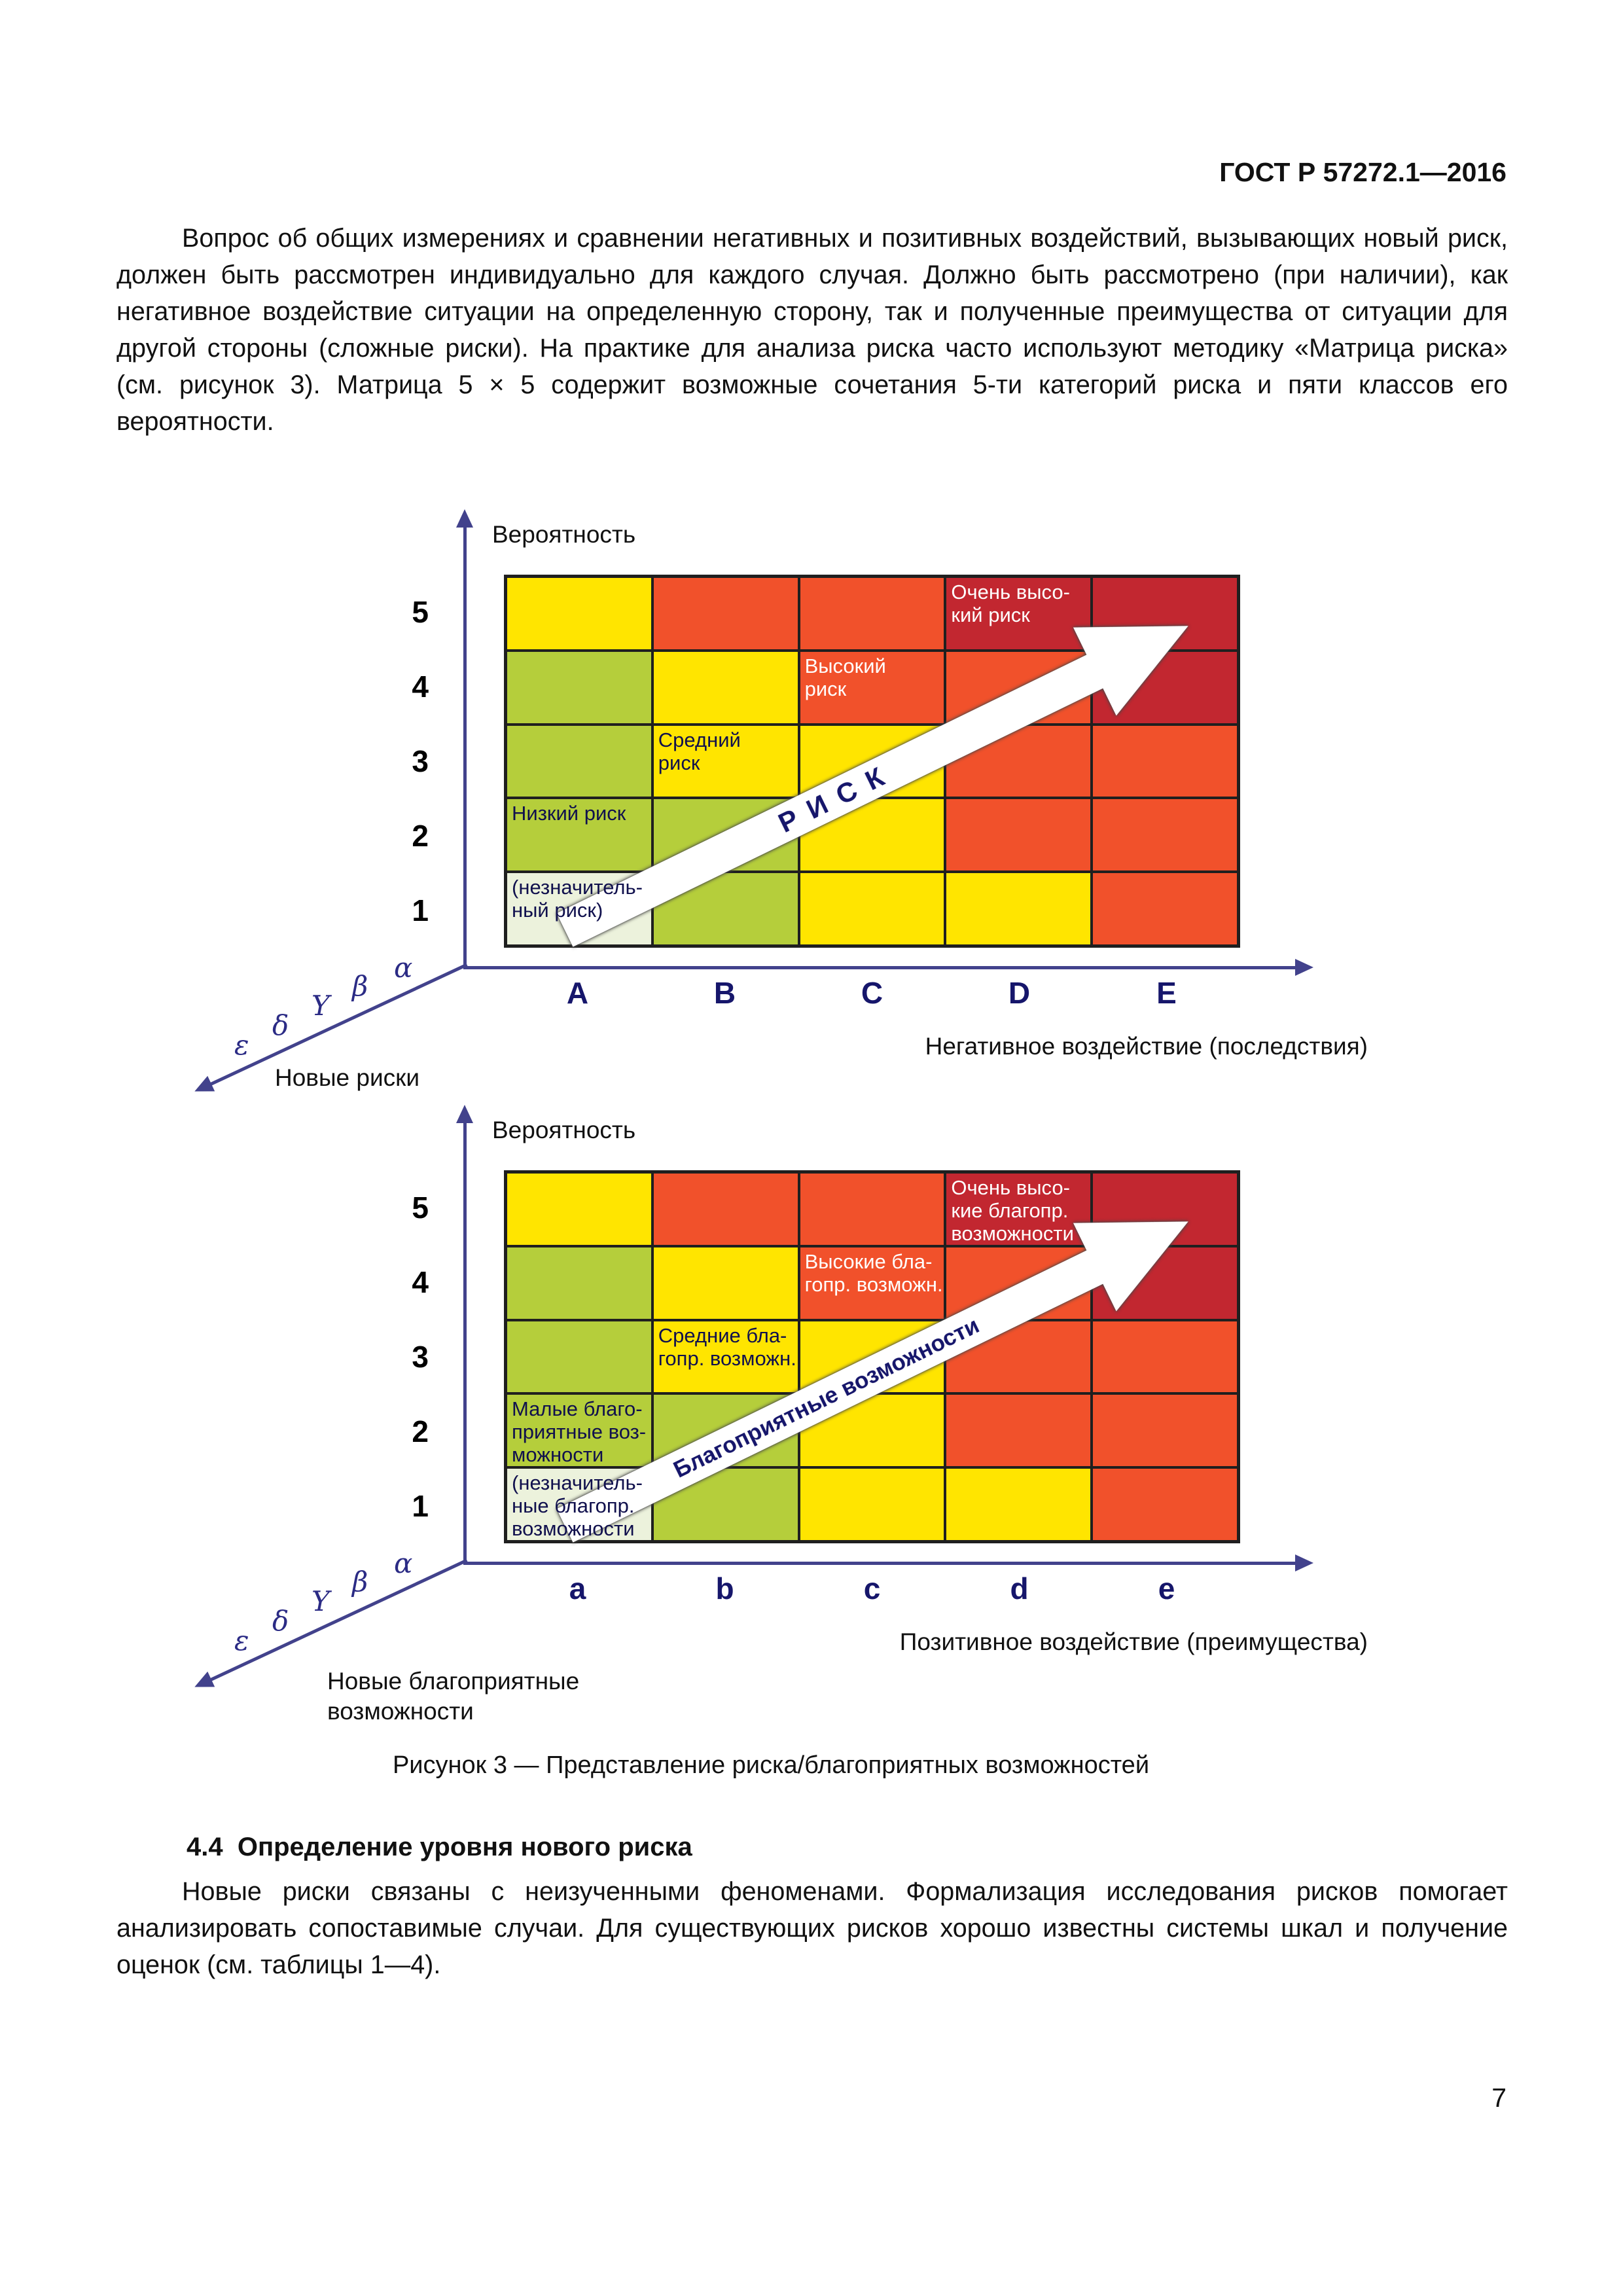  What do you see at coordinates (420, 1357) in the screenshot?
I see `row-label: 3` at bounding box center [420, 1357].